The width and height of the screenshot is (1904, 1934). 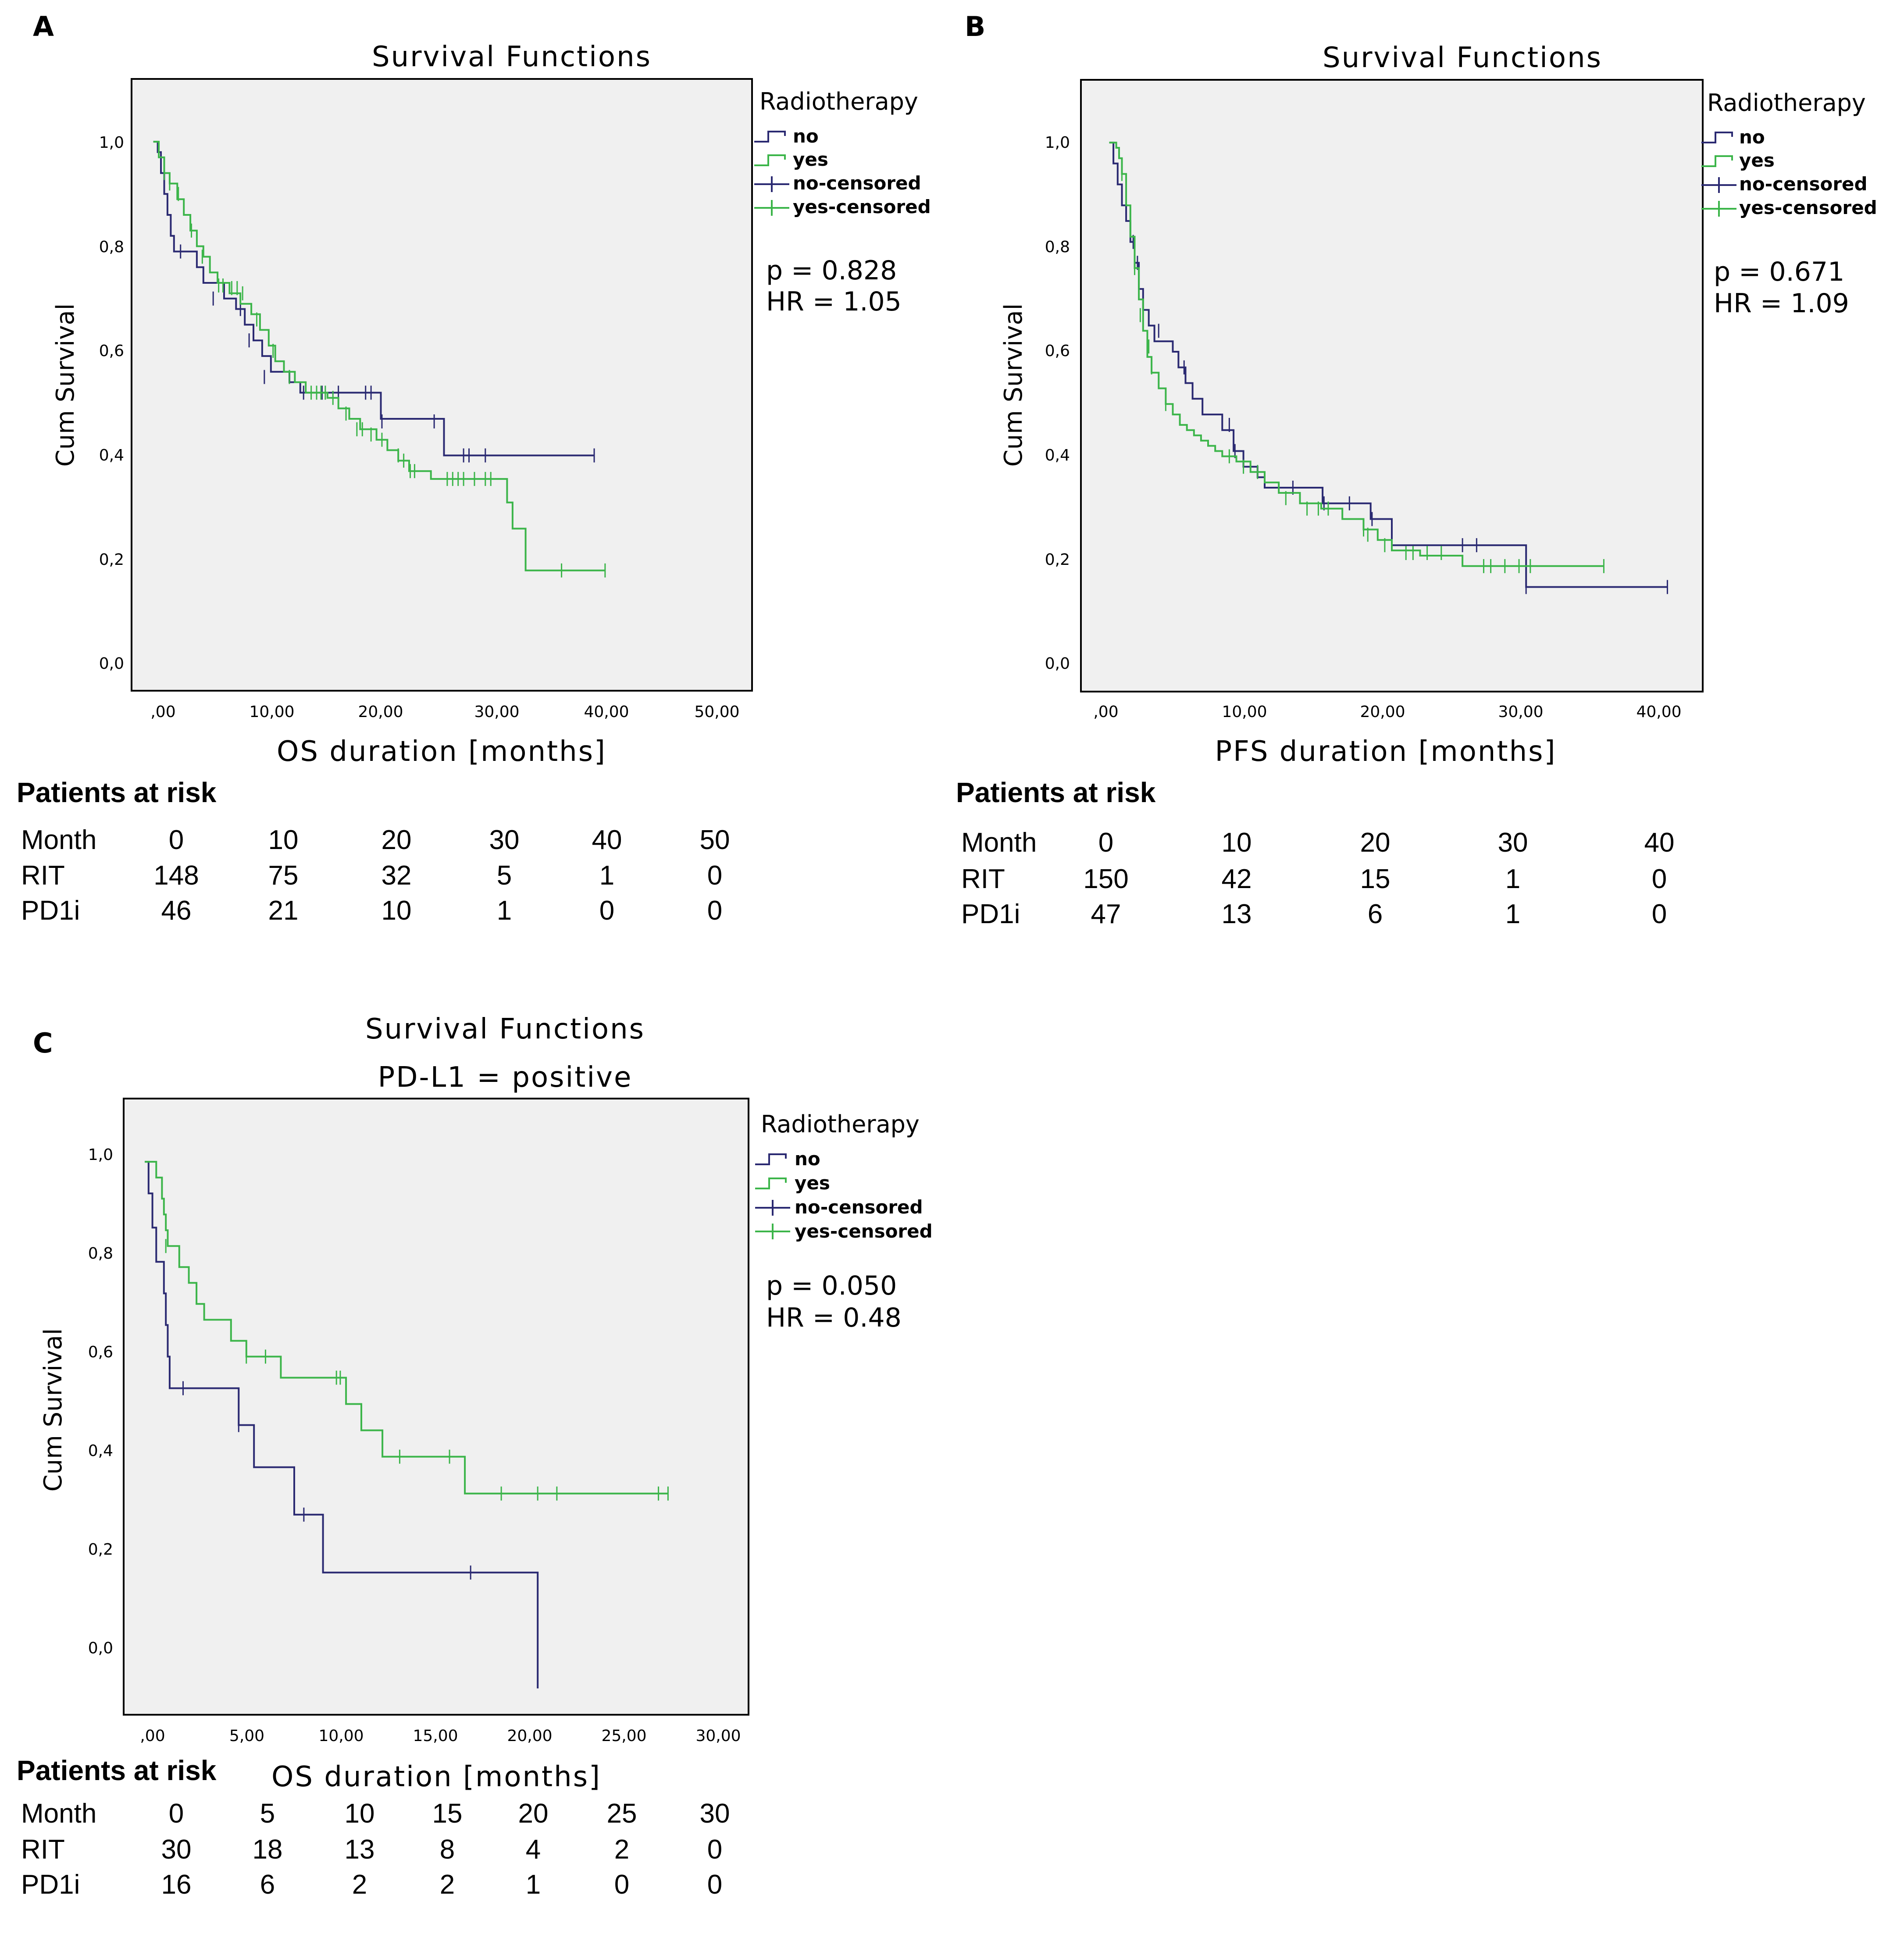 What do you see at coordinates (267, 1813) in the screenshot?
I see `risk-month: 5` at bounding box center [267, 1813].